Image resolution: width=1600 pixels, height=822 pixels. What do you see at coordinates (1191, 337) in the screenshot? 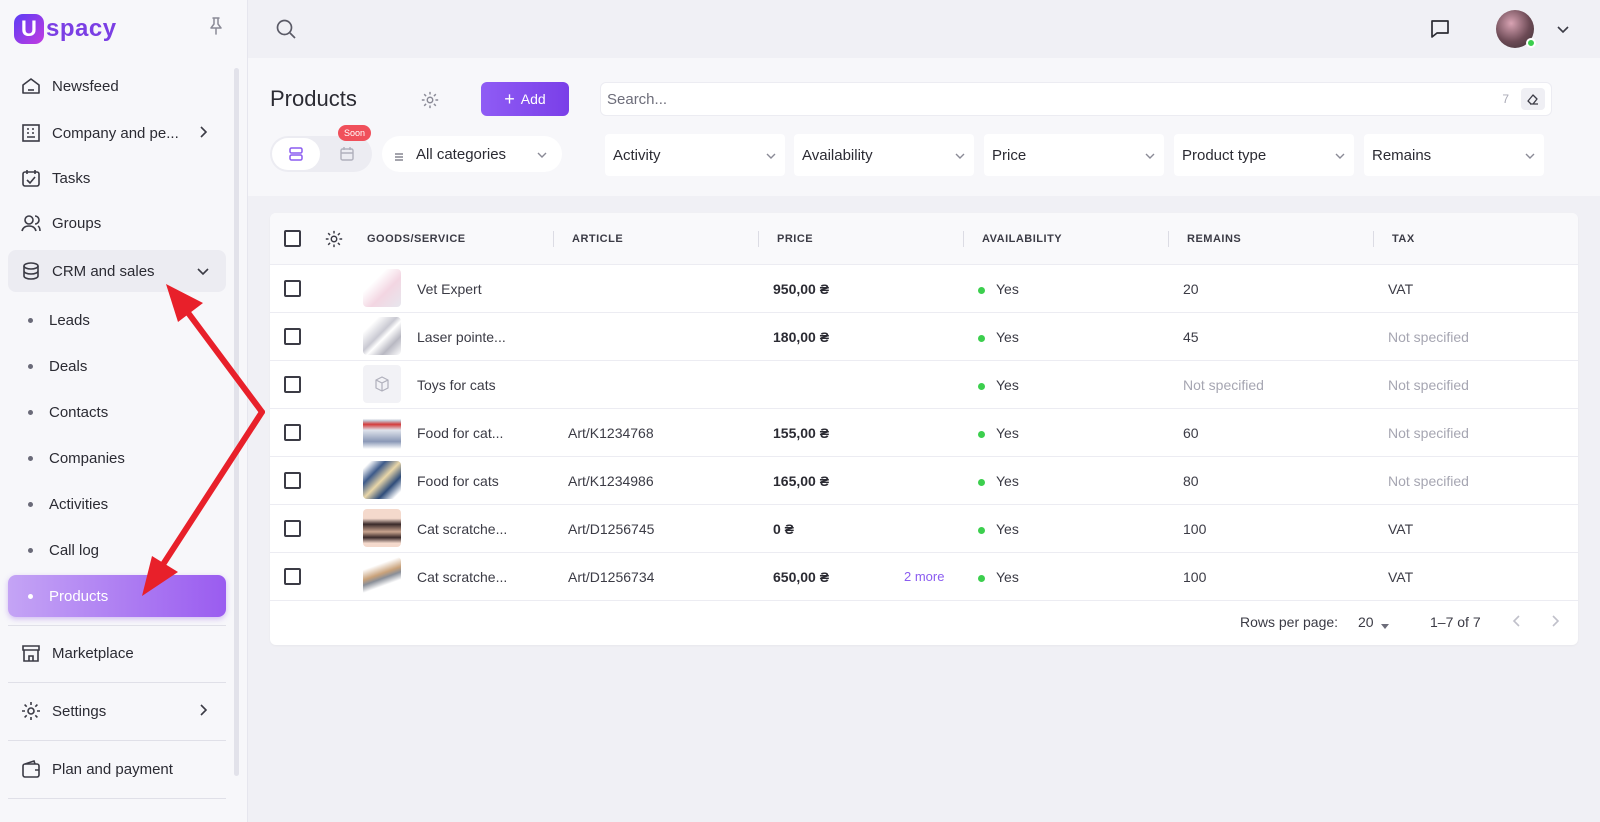
I see `product-remains: 45` at bounding box center [1191, 337].